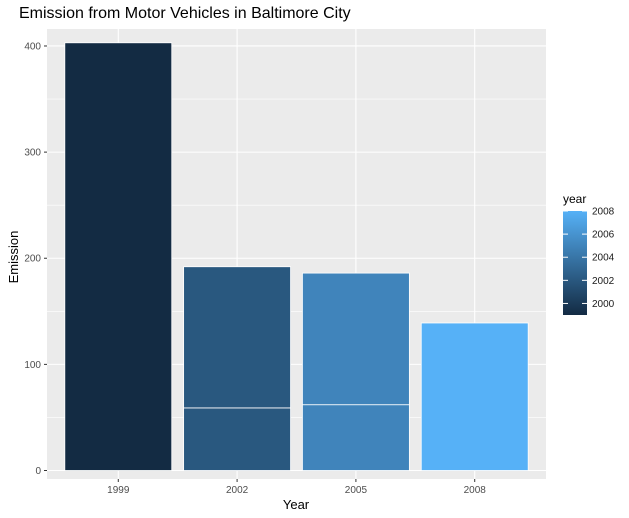 The width and height of the screenshot is (629, 518). I want to click on bar-segment-1999, so click(118, 256).